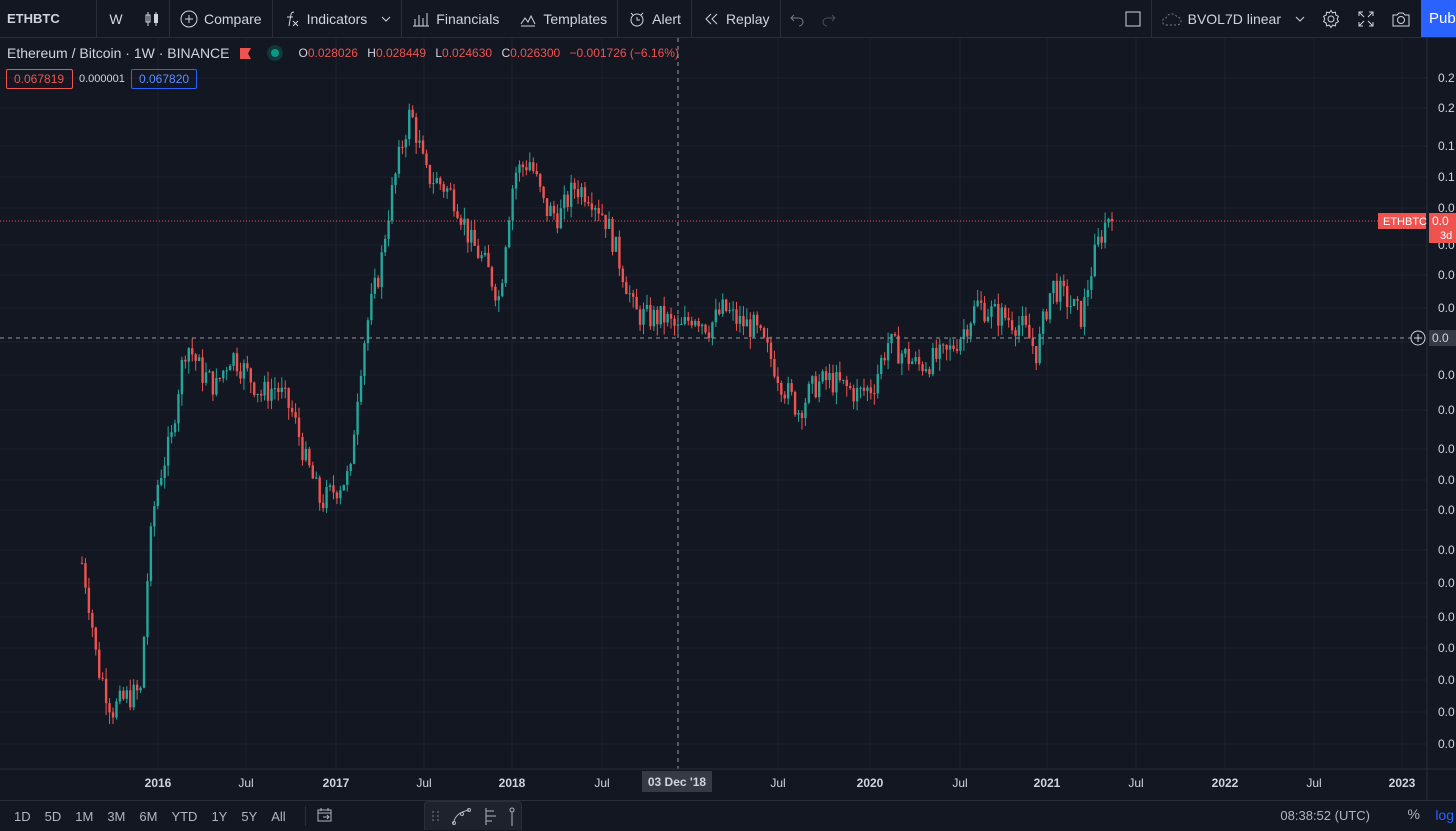  Describe the element at coordinates (1133, 18) in the screenshot. I see `layout-button` at that location.